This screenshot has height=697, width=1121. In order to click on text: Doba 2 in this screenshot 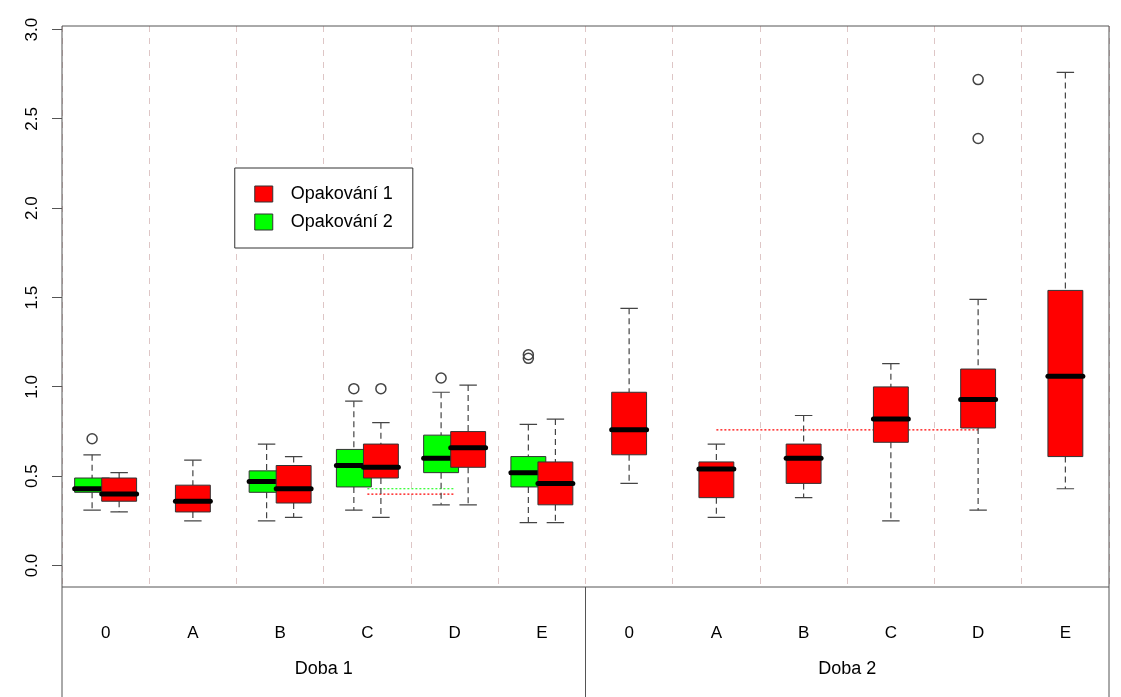, I will do `click(847, 667)`.